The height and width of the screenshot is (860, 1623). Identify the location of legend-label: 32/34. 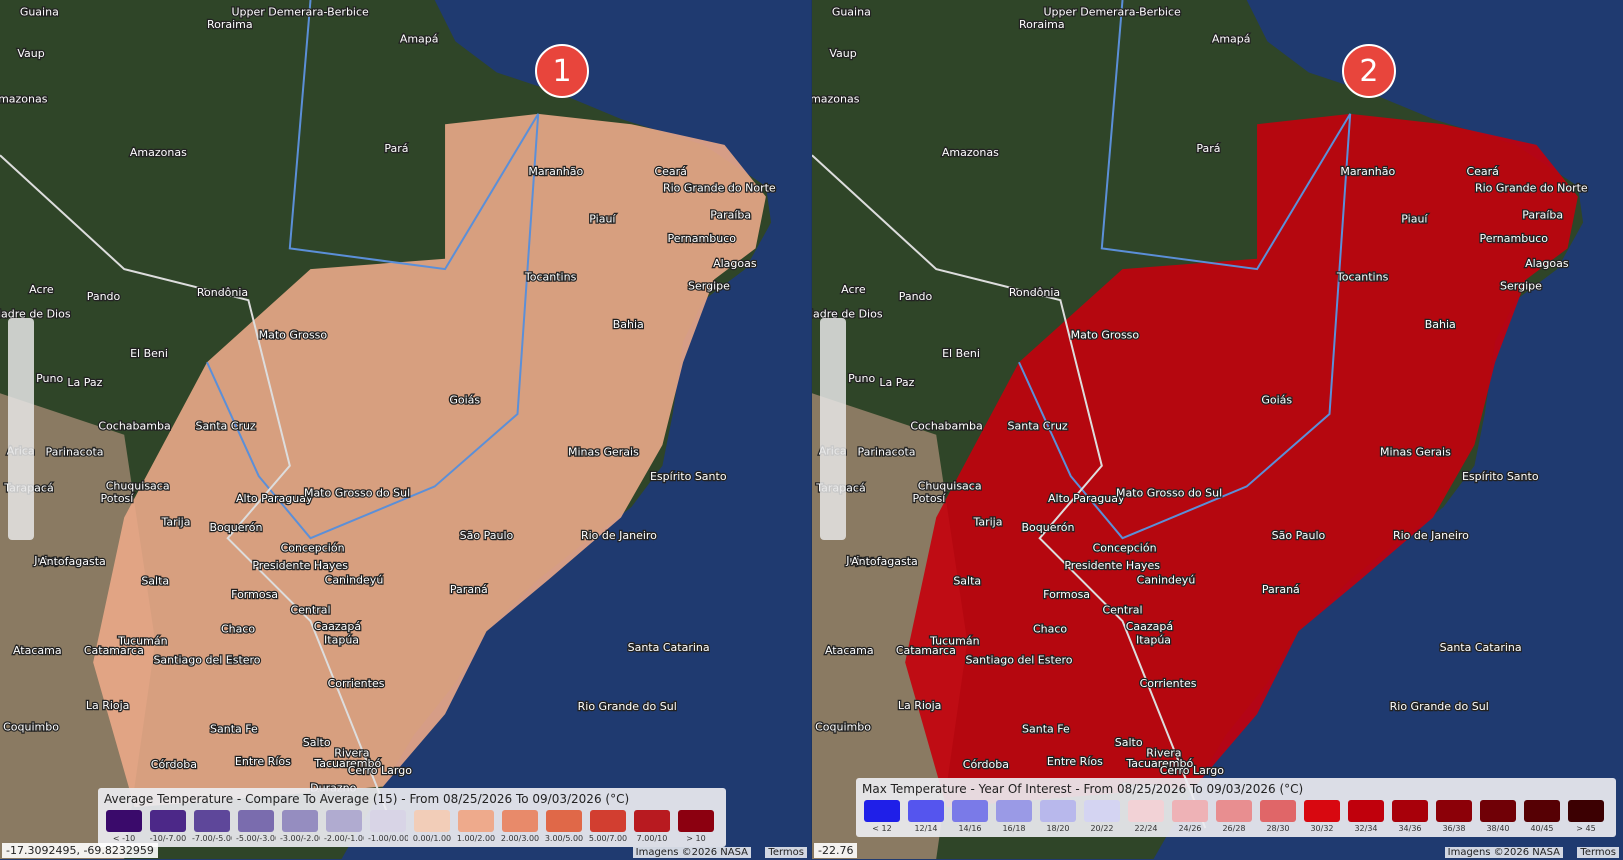
(1366, 828).